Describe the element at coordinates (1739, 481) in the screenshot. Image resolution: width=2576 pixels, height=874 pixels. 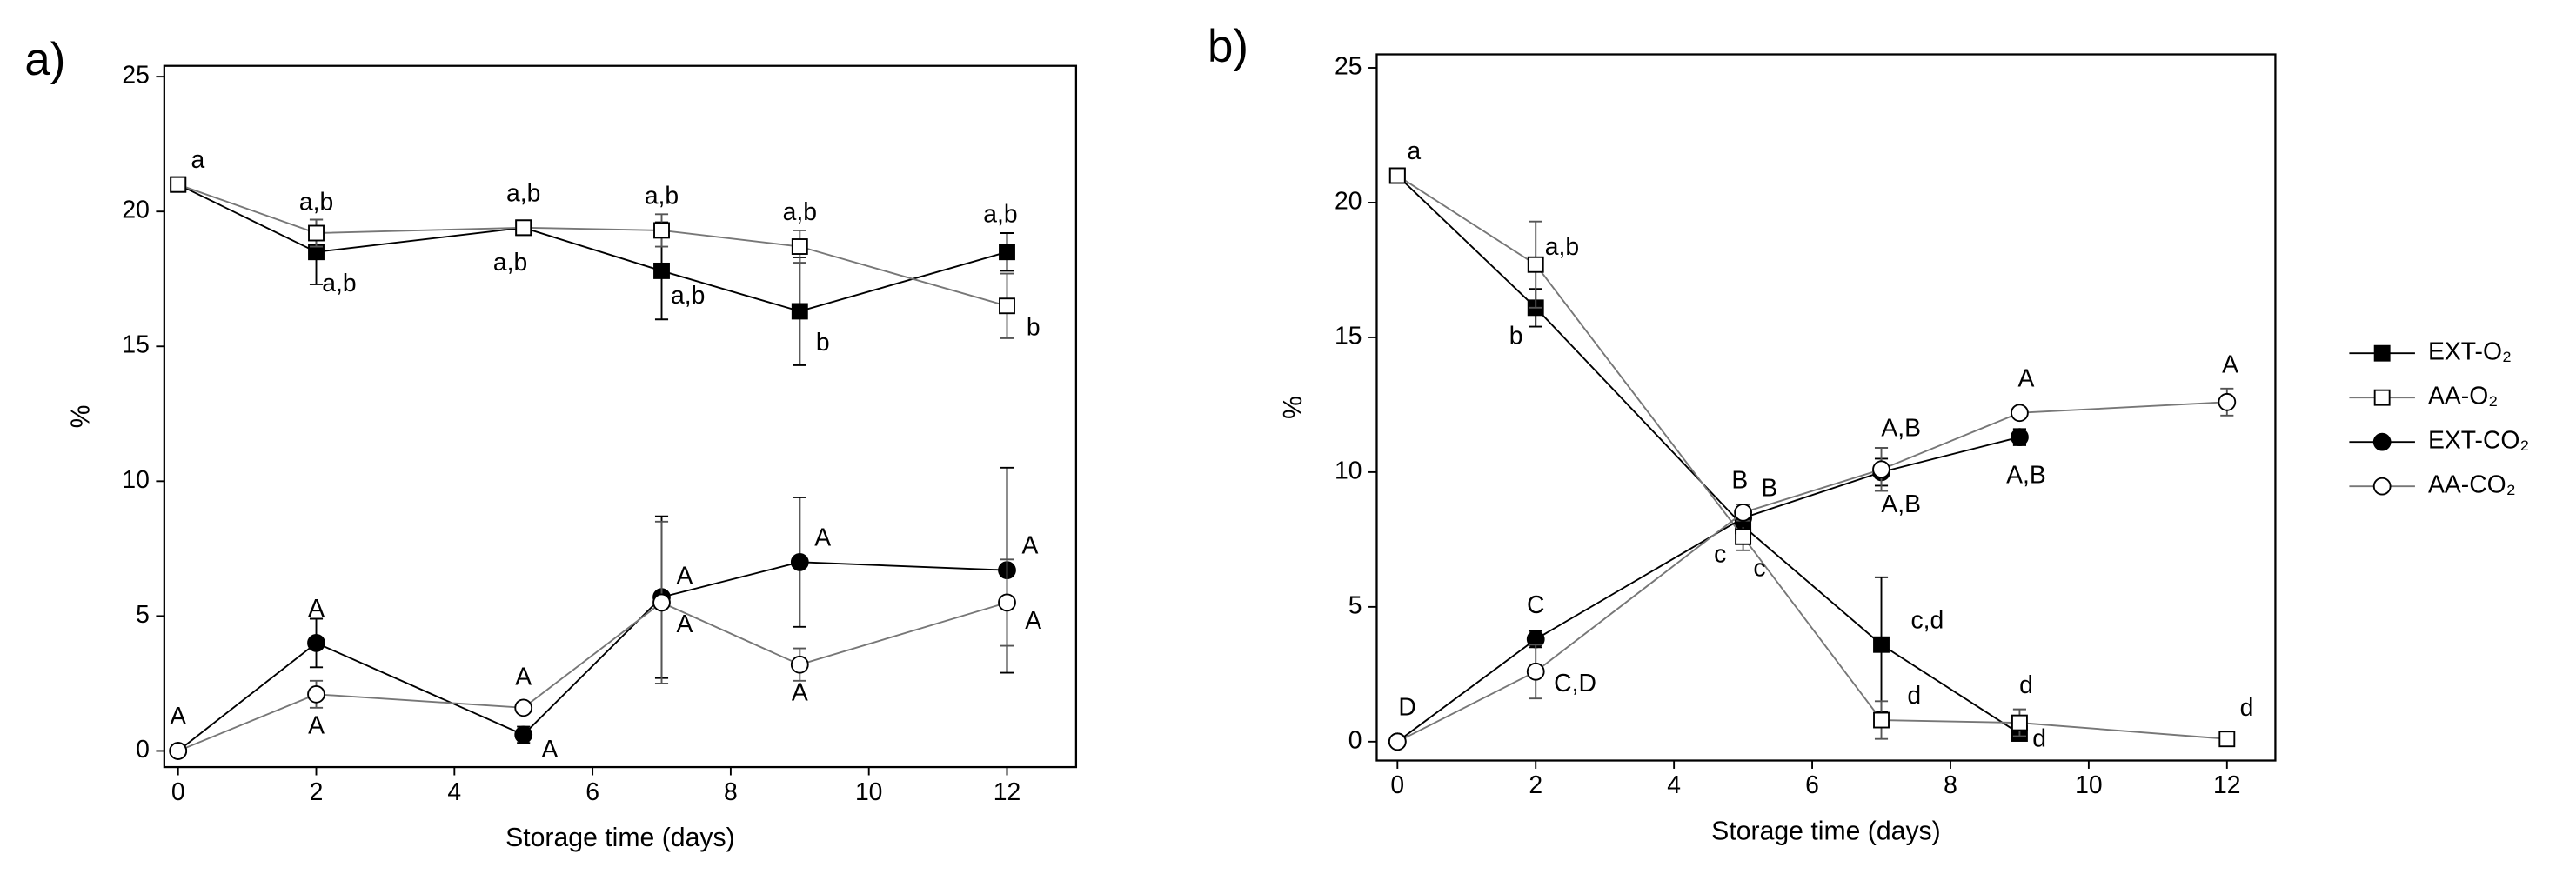
I see `significance-letter: B` at that location.